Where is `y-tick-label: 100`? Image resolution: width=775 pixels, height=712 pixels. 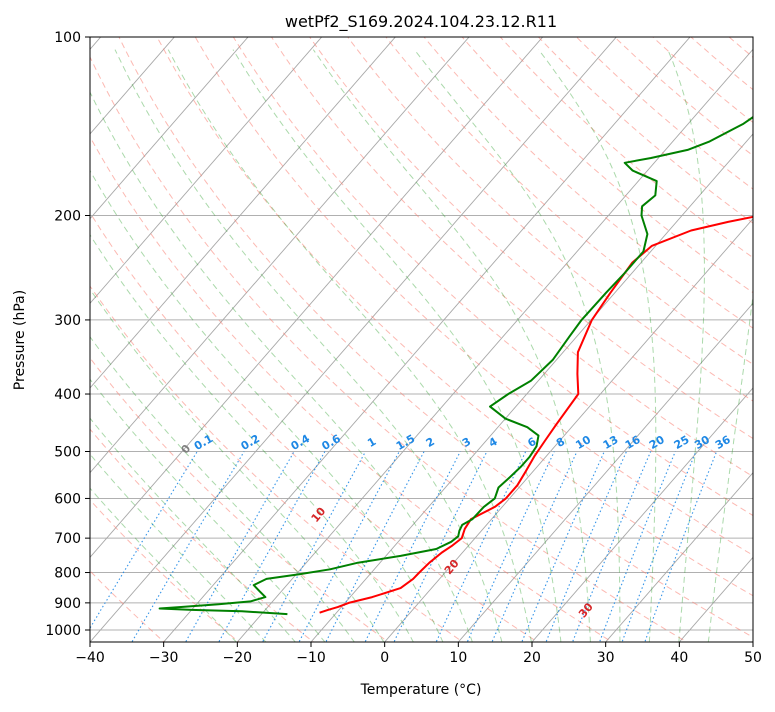
y-tick-label: 100 is located at coordinates (67, 38).